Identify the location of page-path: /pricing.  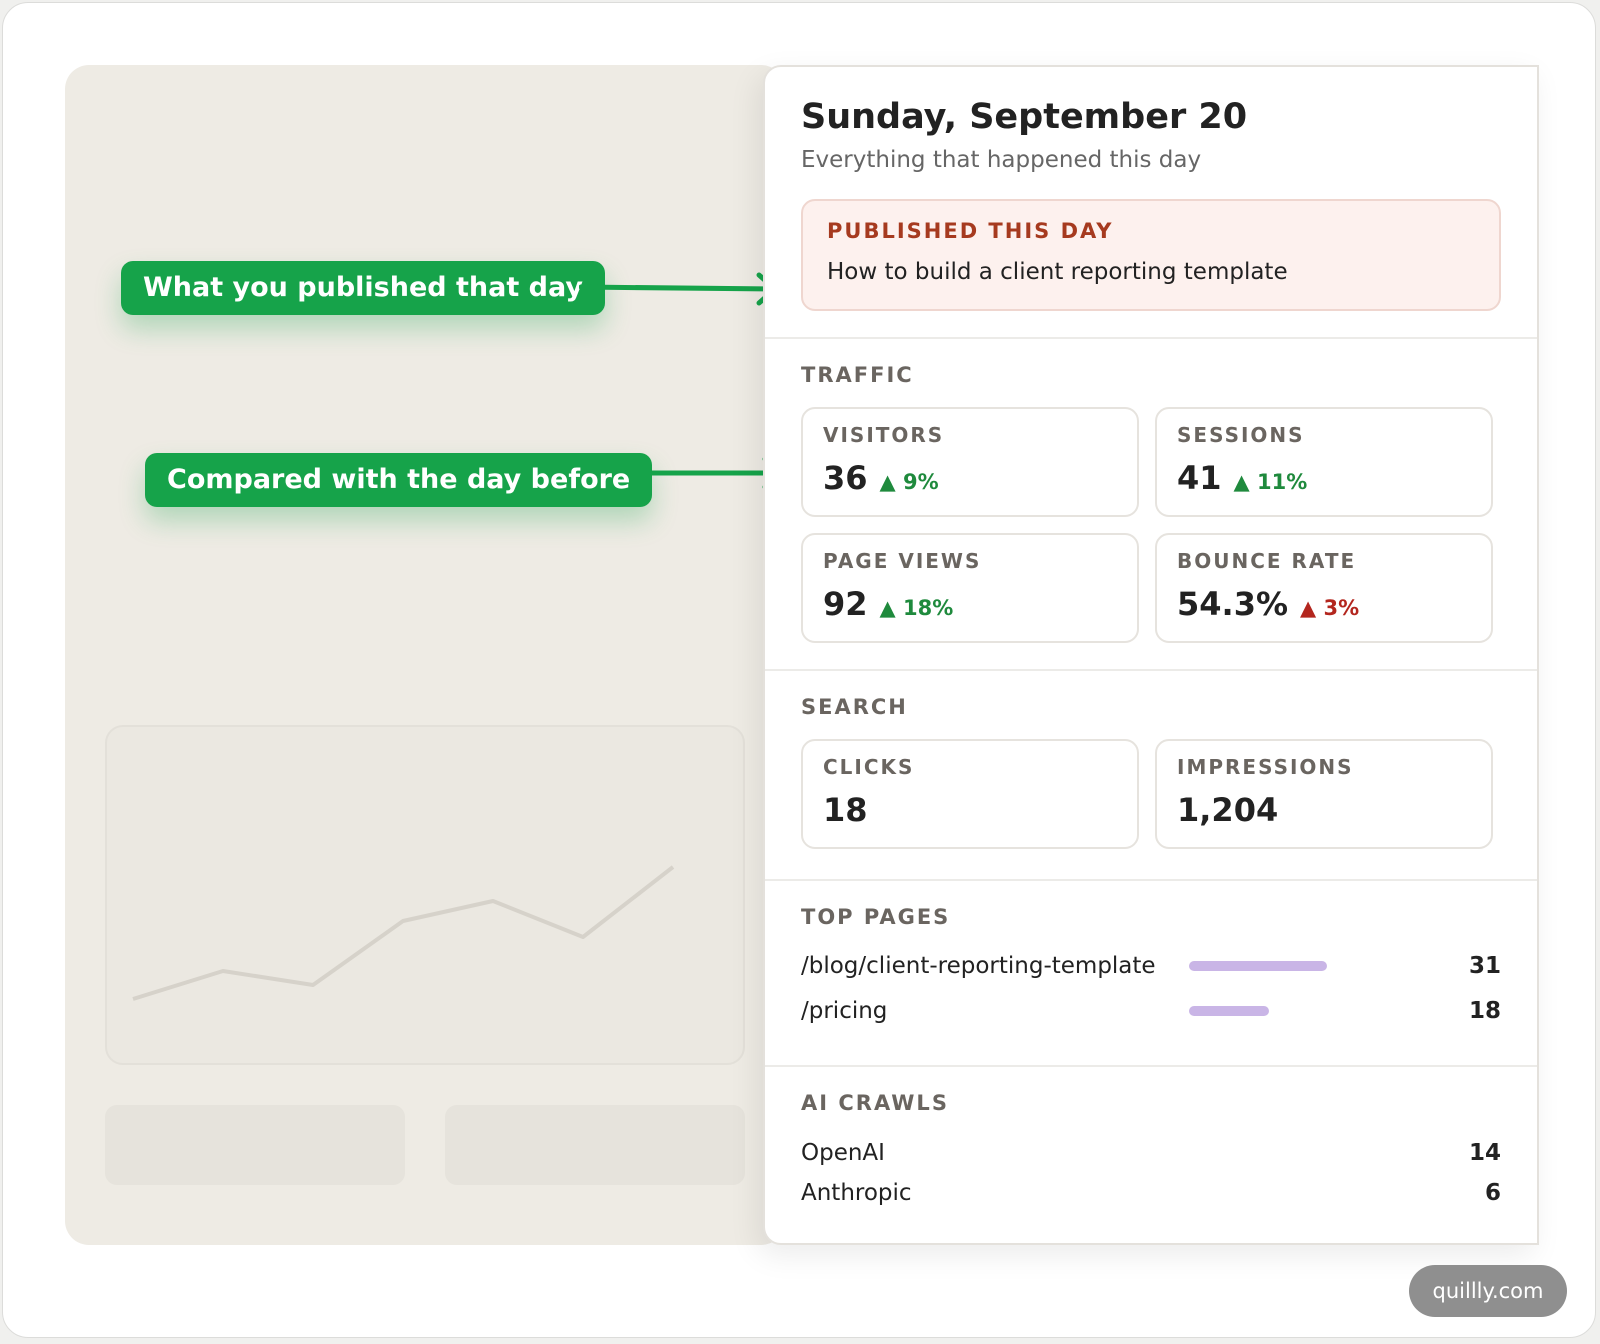
(844, 1010).